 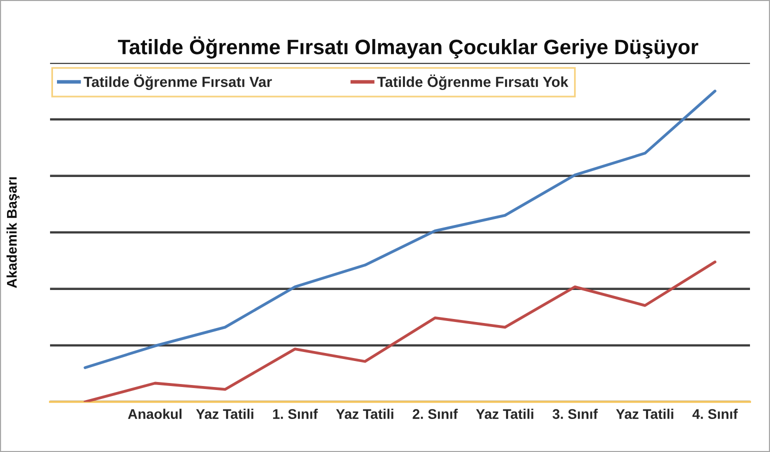 I want to click on legend-label: Tatilde Öğrenme Fırsatı Yok, so click(x=472, y=82).